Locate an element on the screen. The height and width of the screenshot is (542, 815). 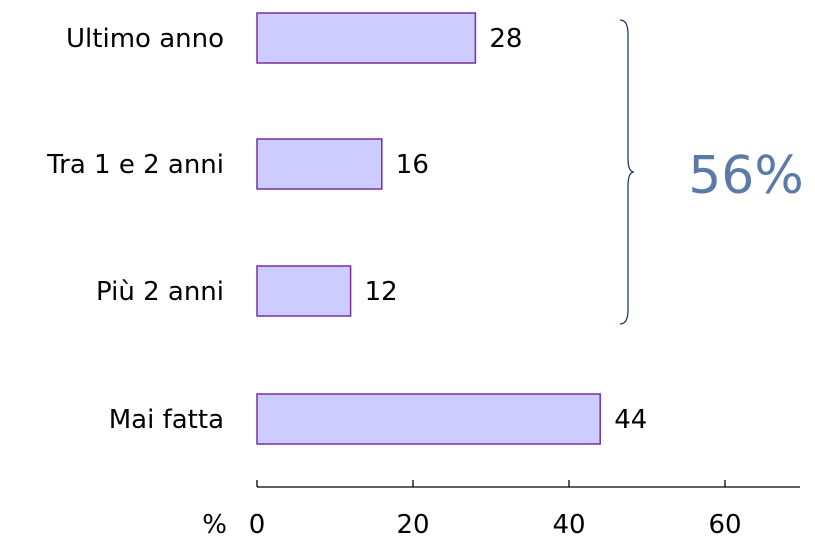
category-label-tra-1-e-2-anni: Tra 1 e 2 anni is located at coordinates (135, 165).